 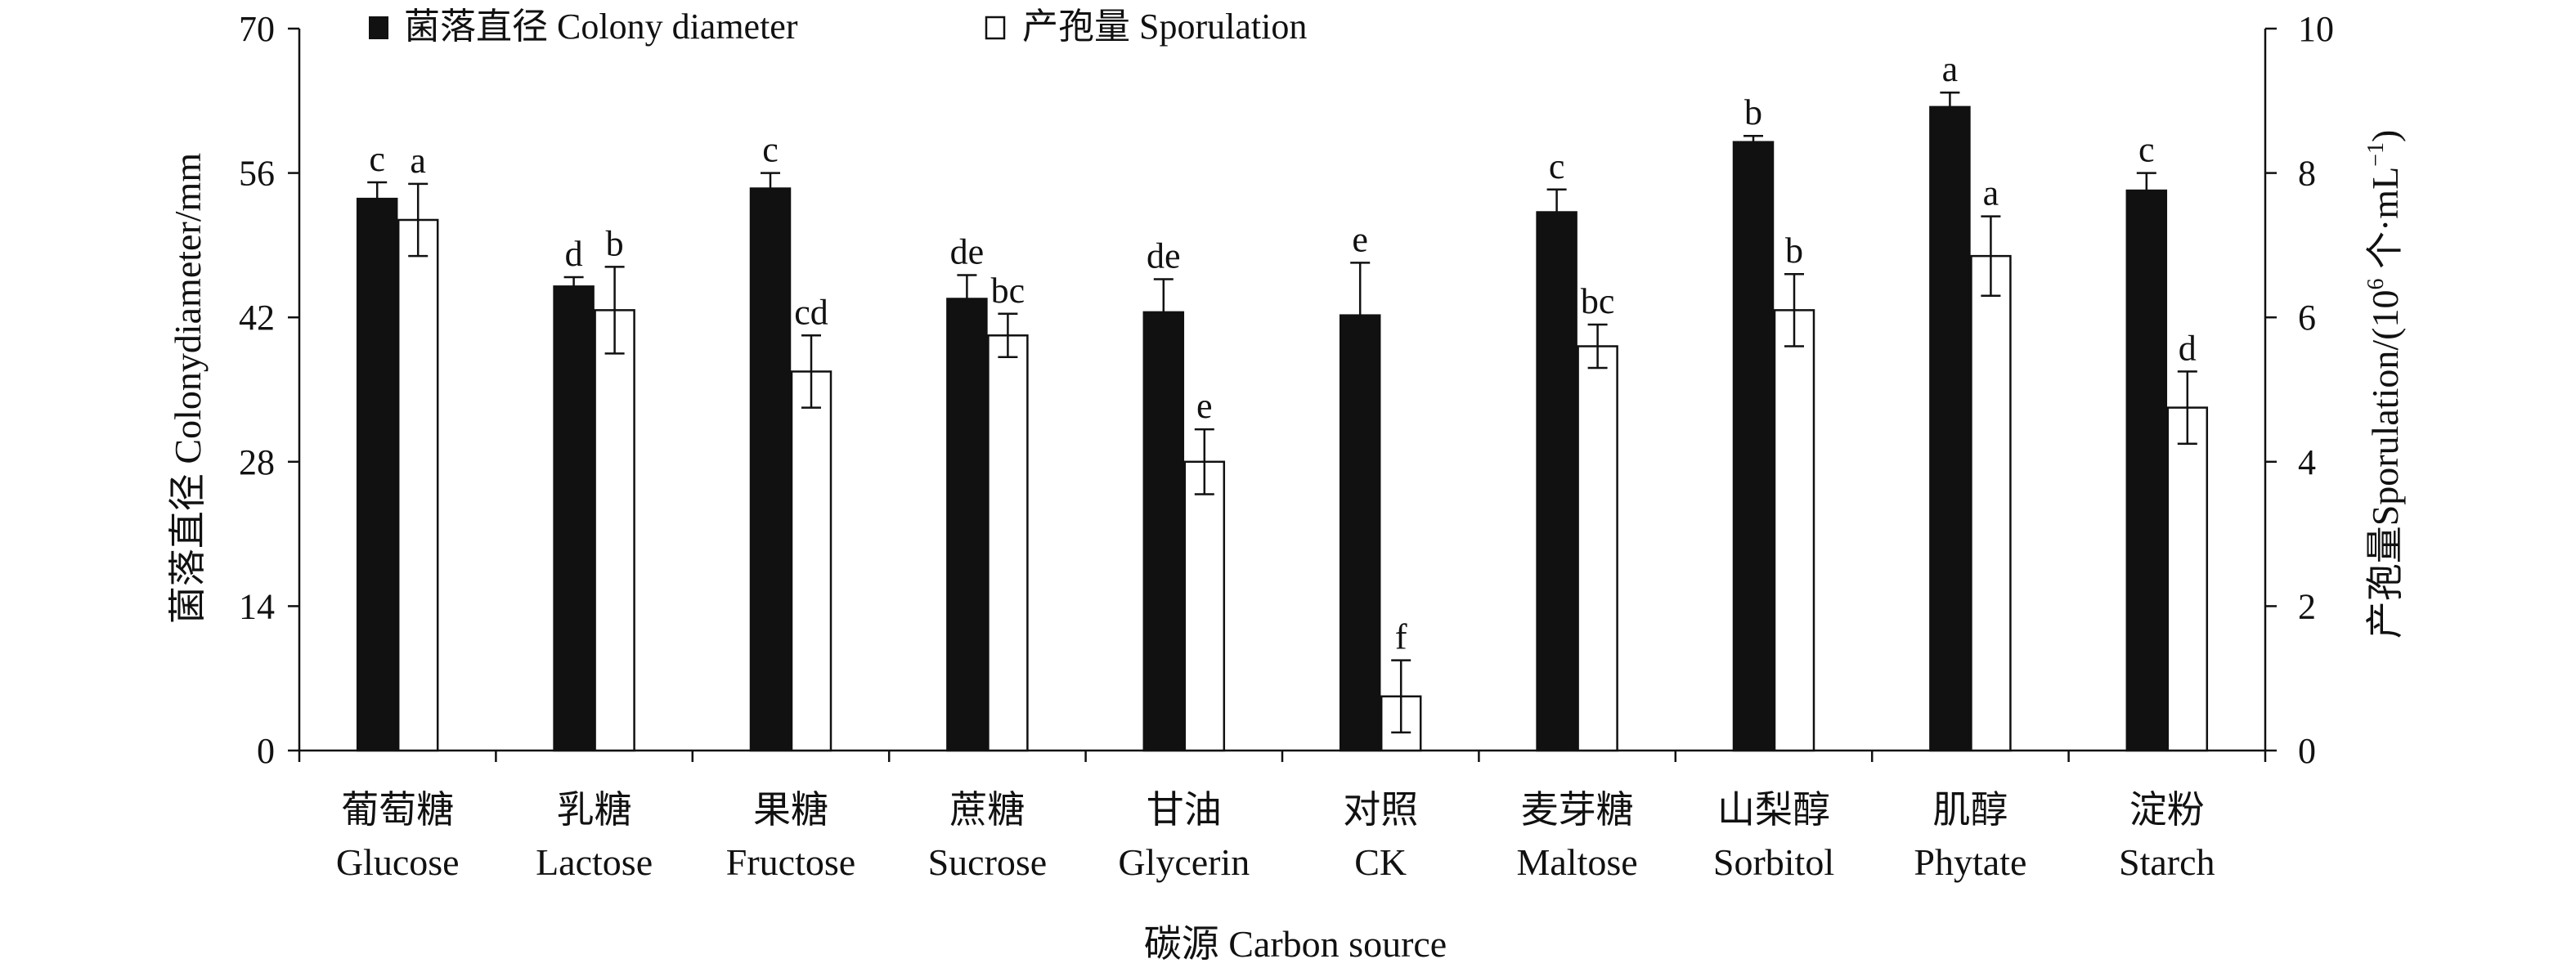 I want to click on y-left-tick-label: 14, so click(x=257, y=606).